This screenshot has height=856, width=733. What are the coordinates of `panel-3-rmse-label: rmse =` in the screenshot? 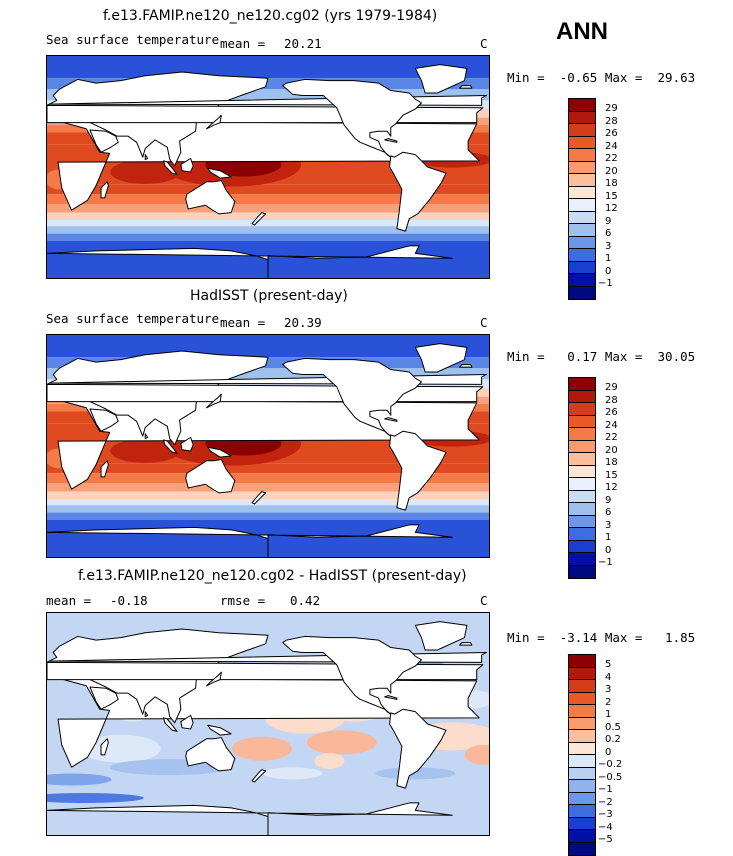 It's located at (243, 600).